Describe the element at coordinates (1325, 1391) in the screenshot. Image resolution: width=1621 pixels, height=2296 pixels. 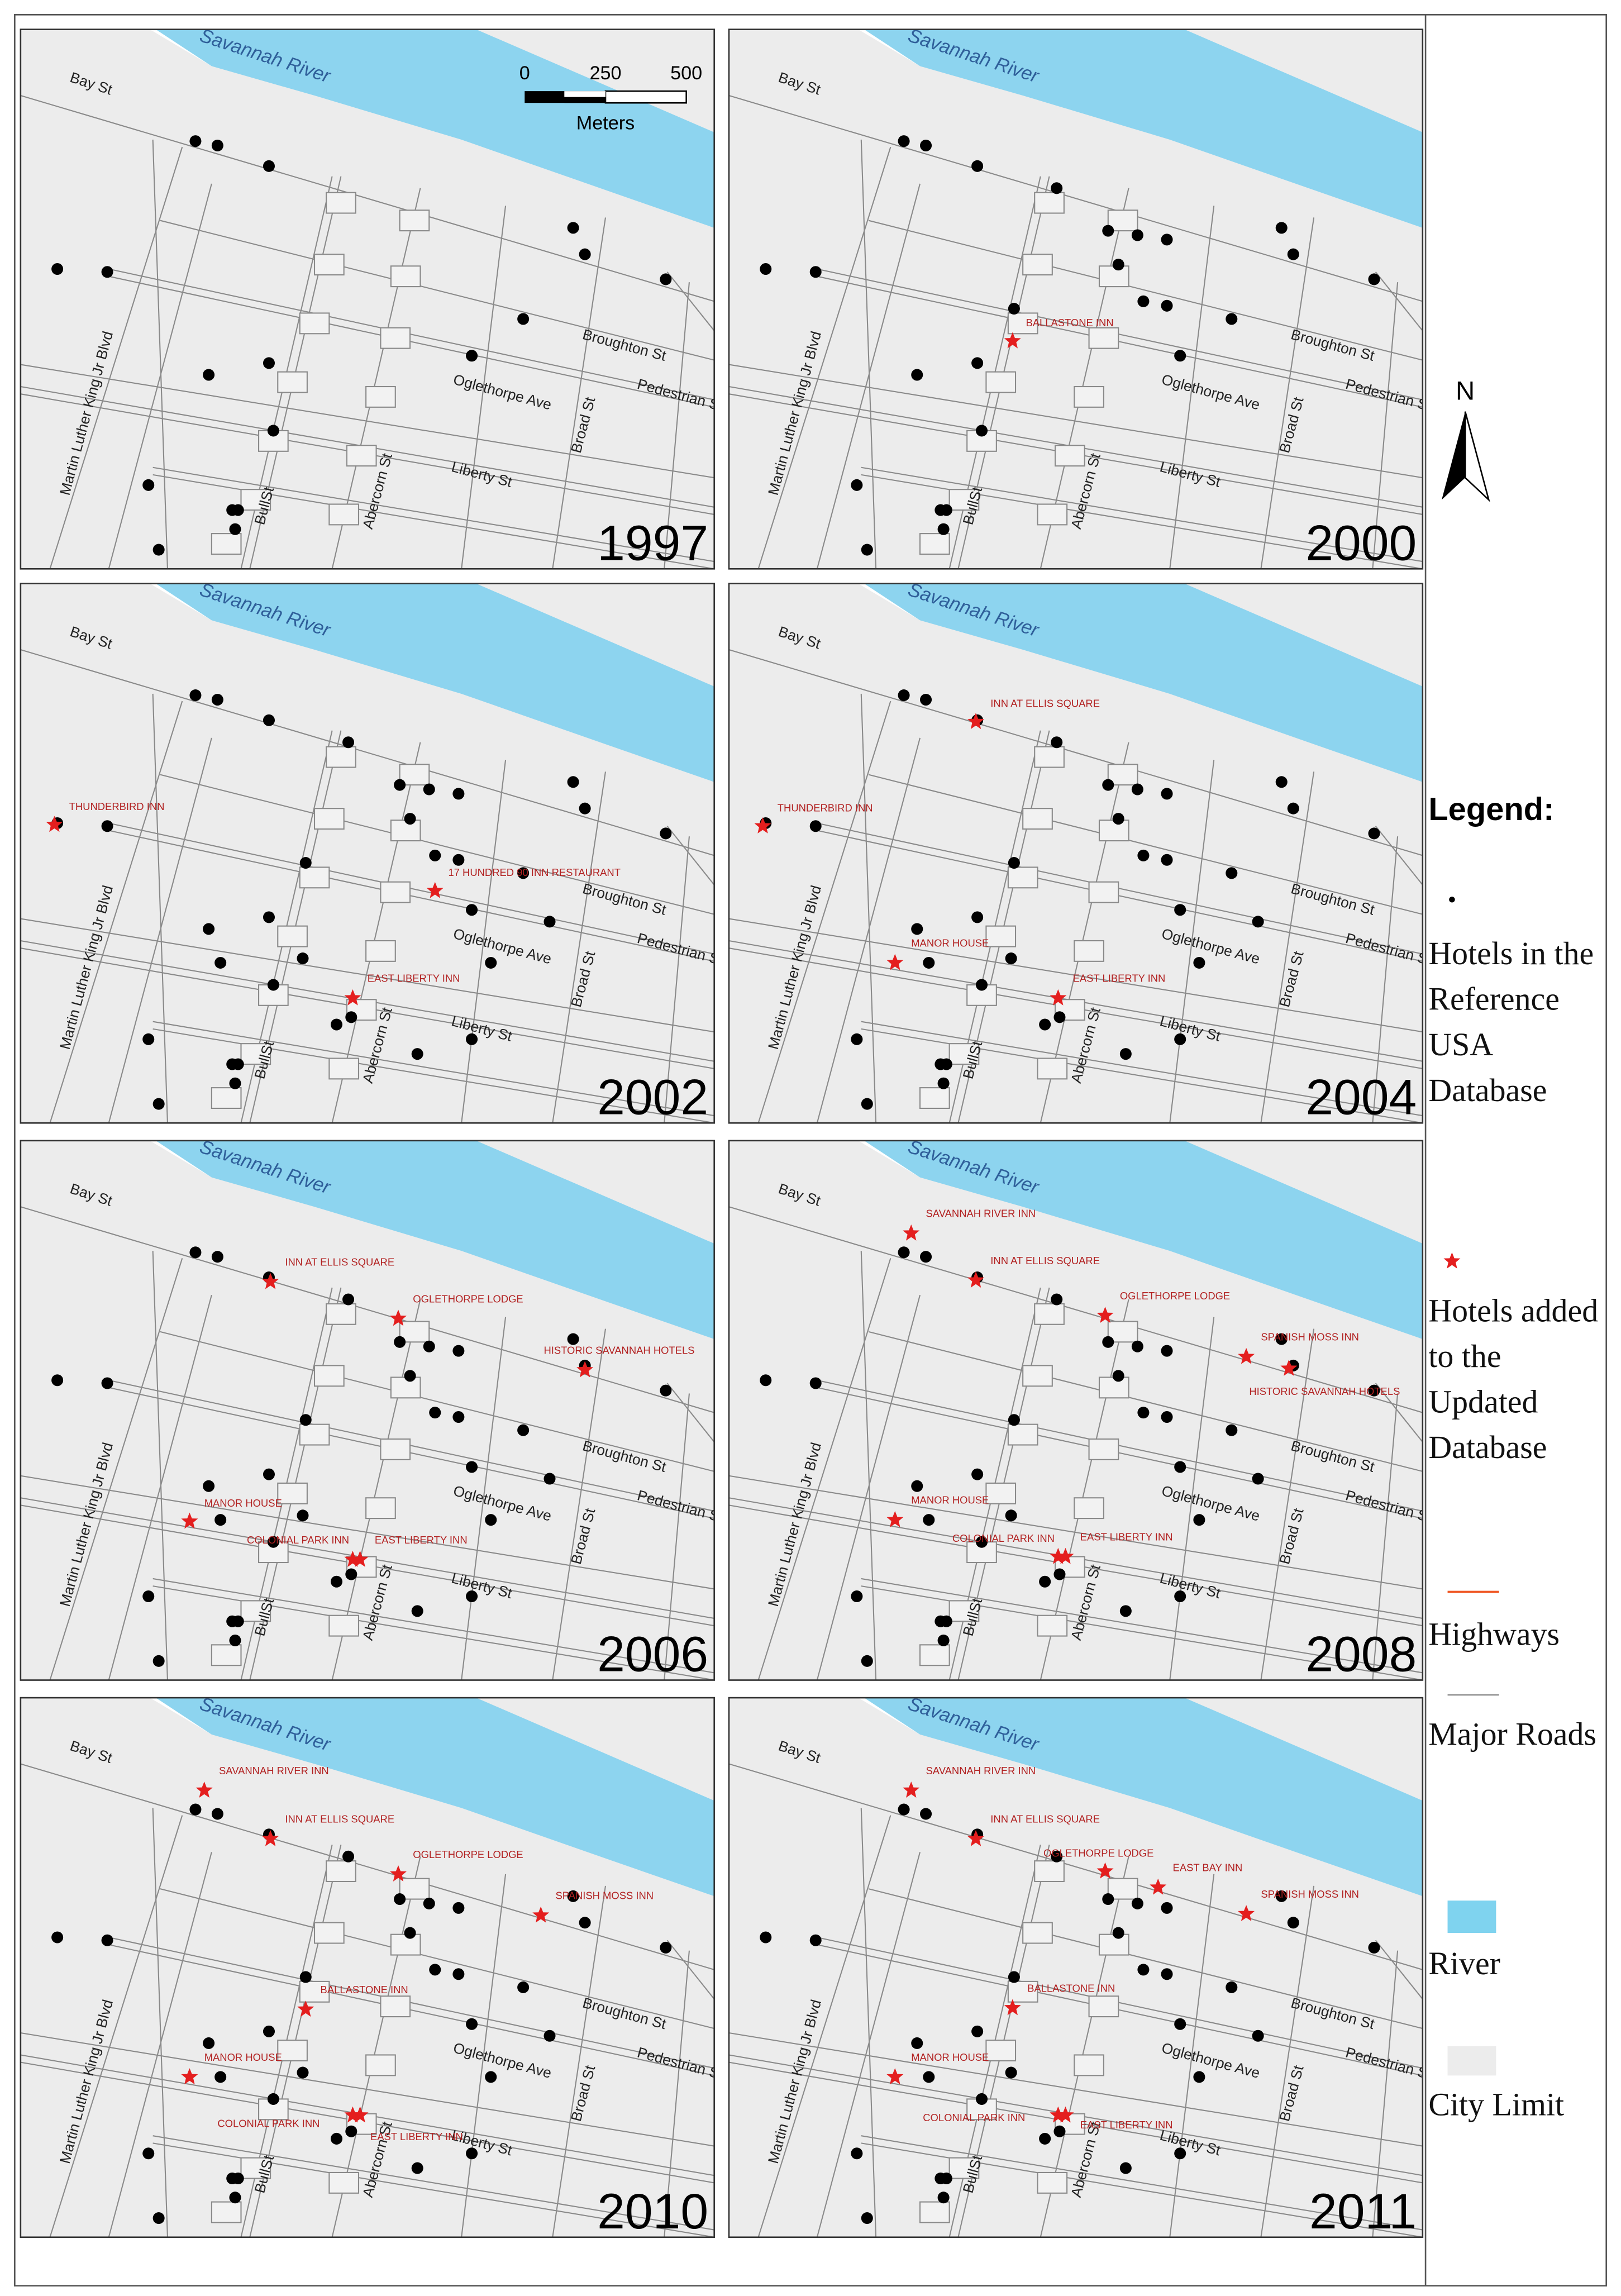
I see `hotel-label: HISTORIC SAVANNAH HOTELS` at that location.